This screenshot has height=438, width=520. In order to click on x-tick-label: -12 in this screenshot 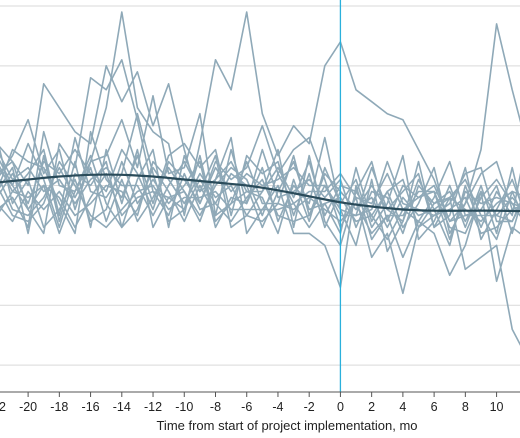, I will do `click(153, 407)`.